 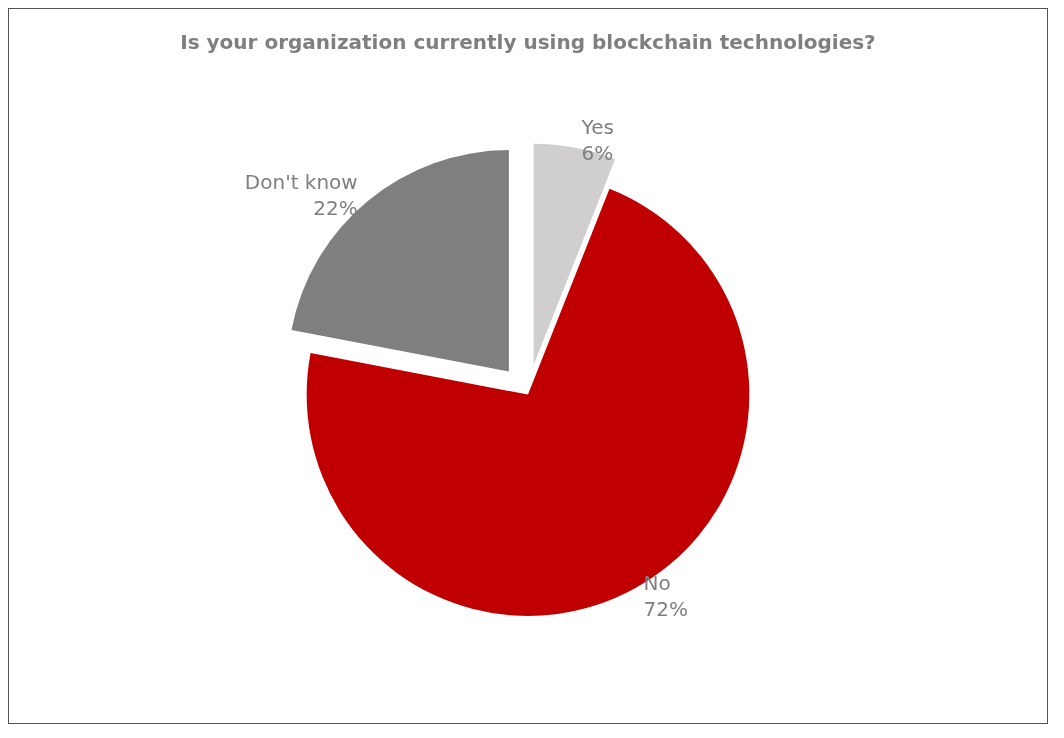 I want to click on slice-label: Don't know, so click(x=301, y=181).